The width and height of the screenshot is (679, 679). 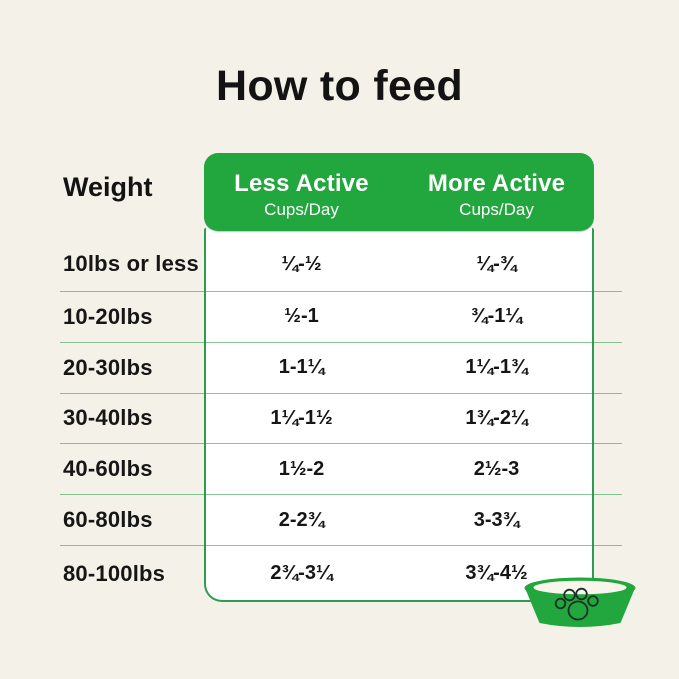 I want to click on table-row: 60-80lbs 2-2¾ 3-3¾, so click(x=341, y=520).